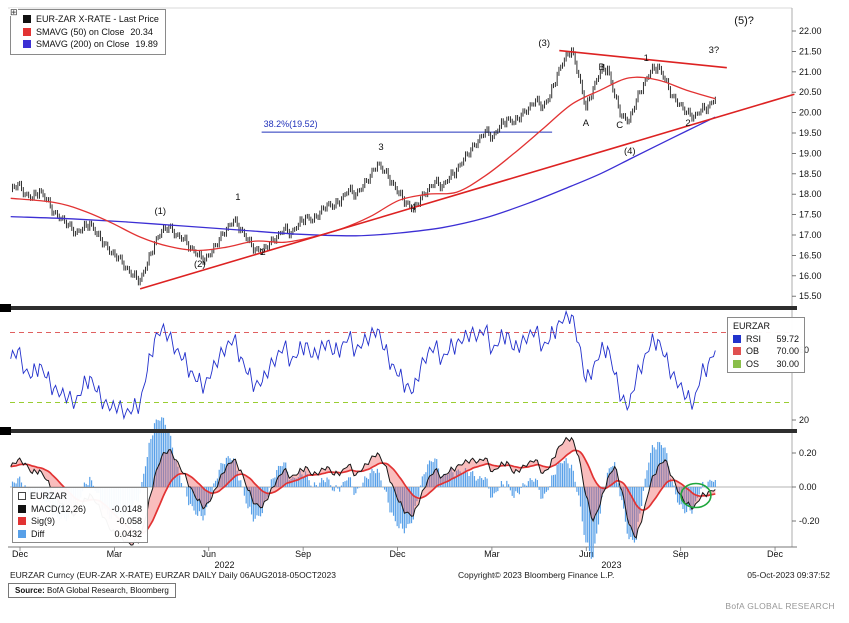 This screenshot has height=623, width=849. I want to click on os-swatch, so click(737, 363).